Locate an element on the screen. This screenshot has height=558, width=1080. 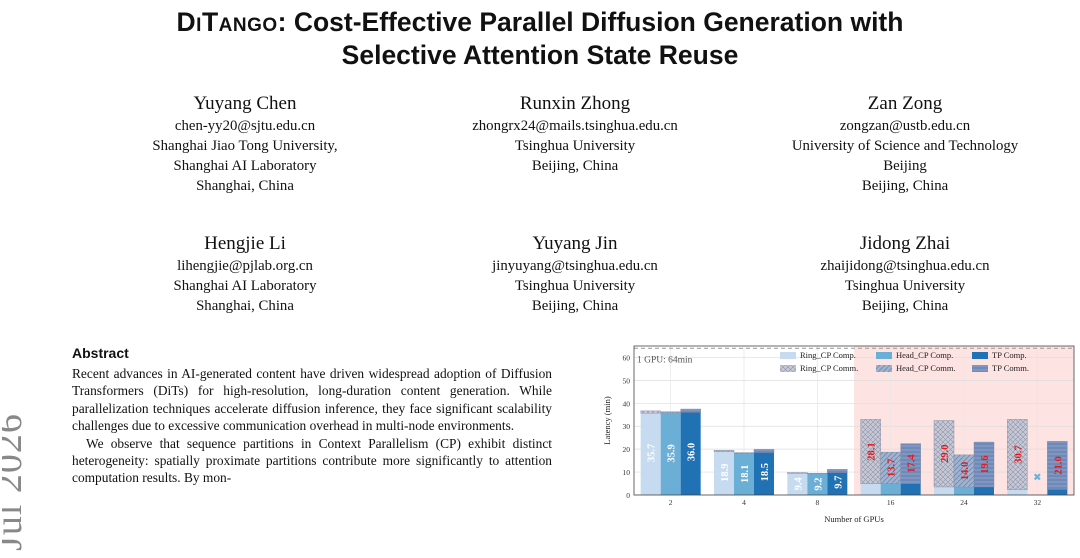
bar-value-label: 29.0 is located at coordinates (945, 454).